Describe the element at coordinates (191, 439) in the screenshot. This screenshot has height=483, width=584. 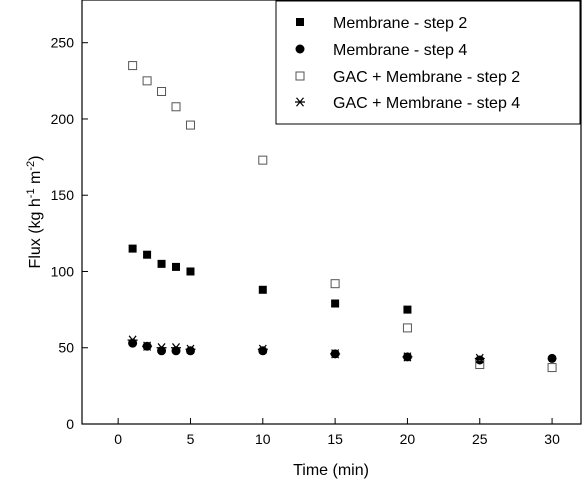
I see `x-tick-label: 5` at that location.